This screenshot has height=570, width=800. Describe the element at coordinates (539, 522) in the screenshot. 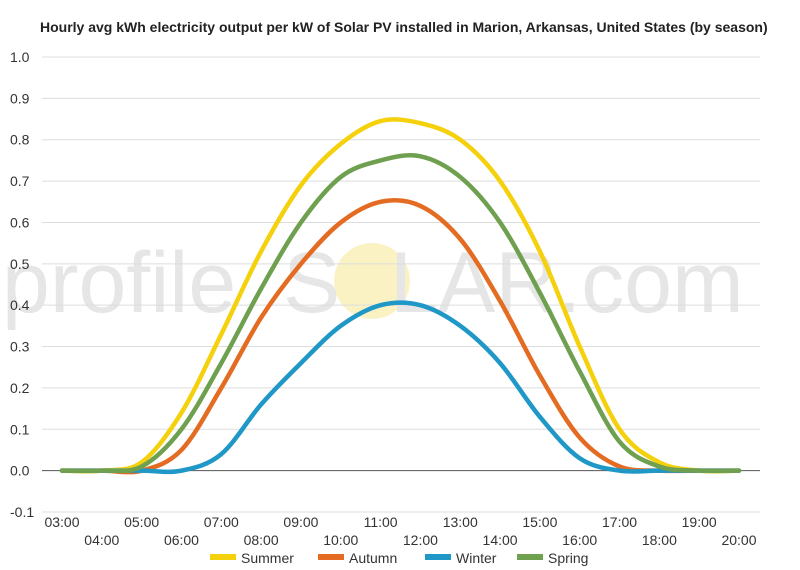

I see `x-tick-label: 15:00` at that location.